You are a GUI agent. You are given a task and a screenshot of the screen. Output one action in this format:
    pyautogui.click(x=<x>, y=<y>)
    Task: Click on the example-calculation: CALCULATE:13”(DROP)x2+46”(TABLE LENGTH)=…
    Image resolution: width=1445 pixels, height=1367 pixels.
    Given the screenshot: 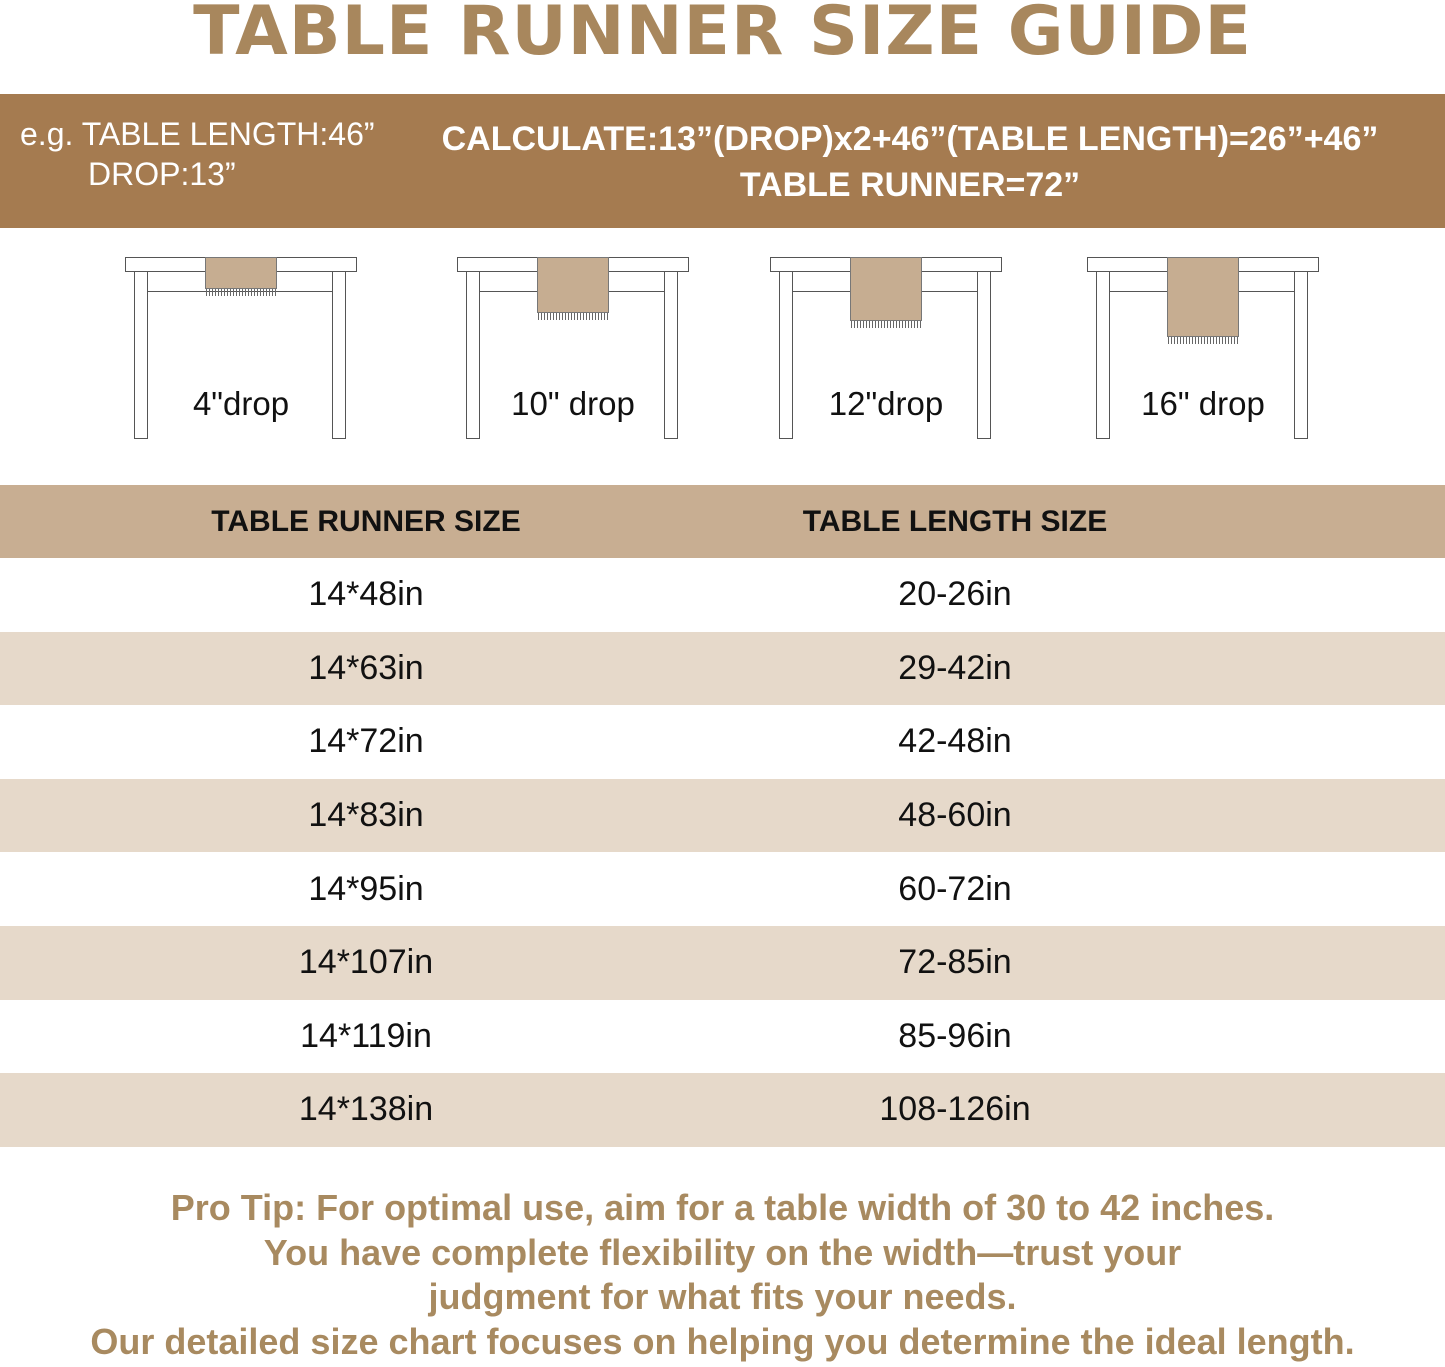 What is the action you would take?
    pyautogui.click(x=910, y=162)
    